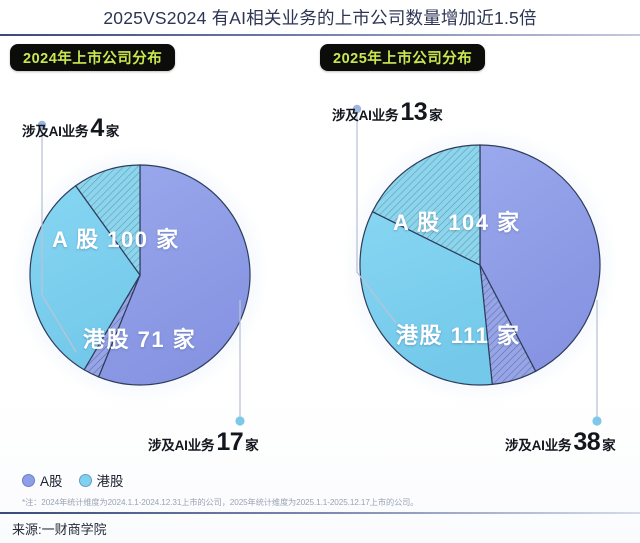 Image resolution: width=640 pixels, height=543 pixels. I want to click on legend-swatch-hk, so click(85, 480).